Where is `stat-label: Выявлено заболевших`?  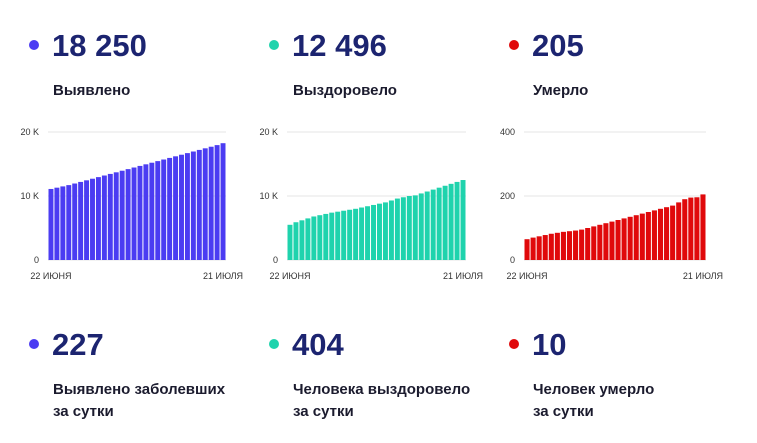
stat-label: Выявлено заболевших is located at coordinates (139, 389).